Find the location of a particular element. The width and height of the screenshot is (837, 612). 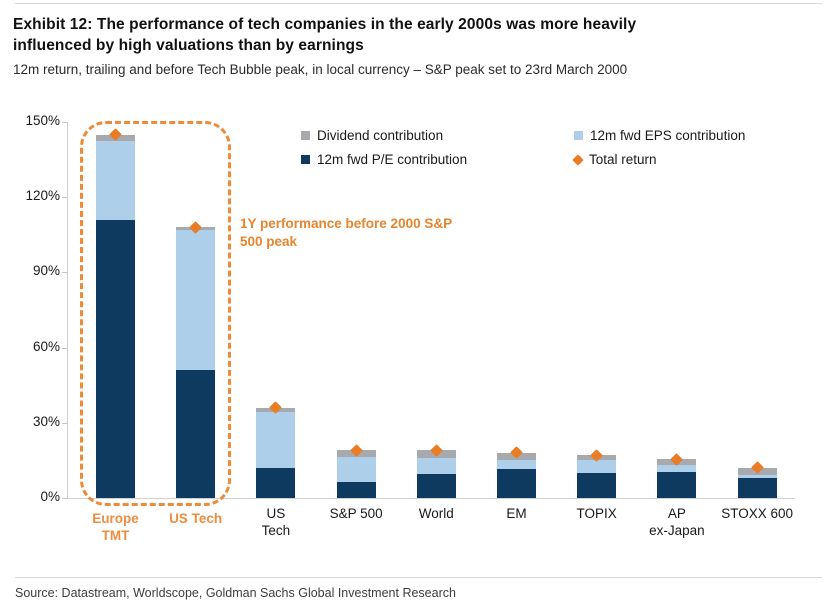

x-axis-label-world: World is located at coordinates (436, 513).